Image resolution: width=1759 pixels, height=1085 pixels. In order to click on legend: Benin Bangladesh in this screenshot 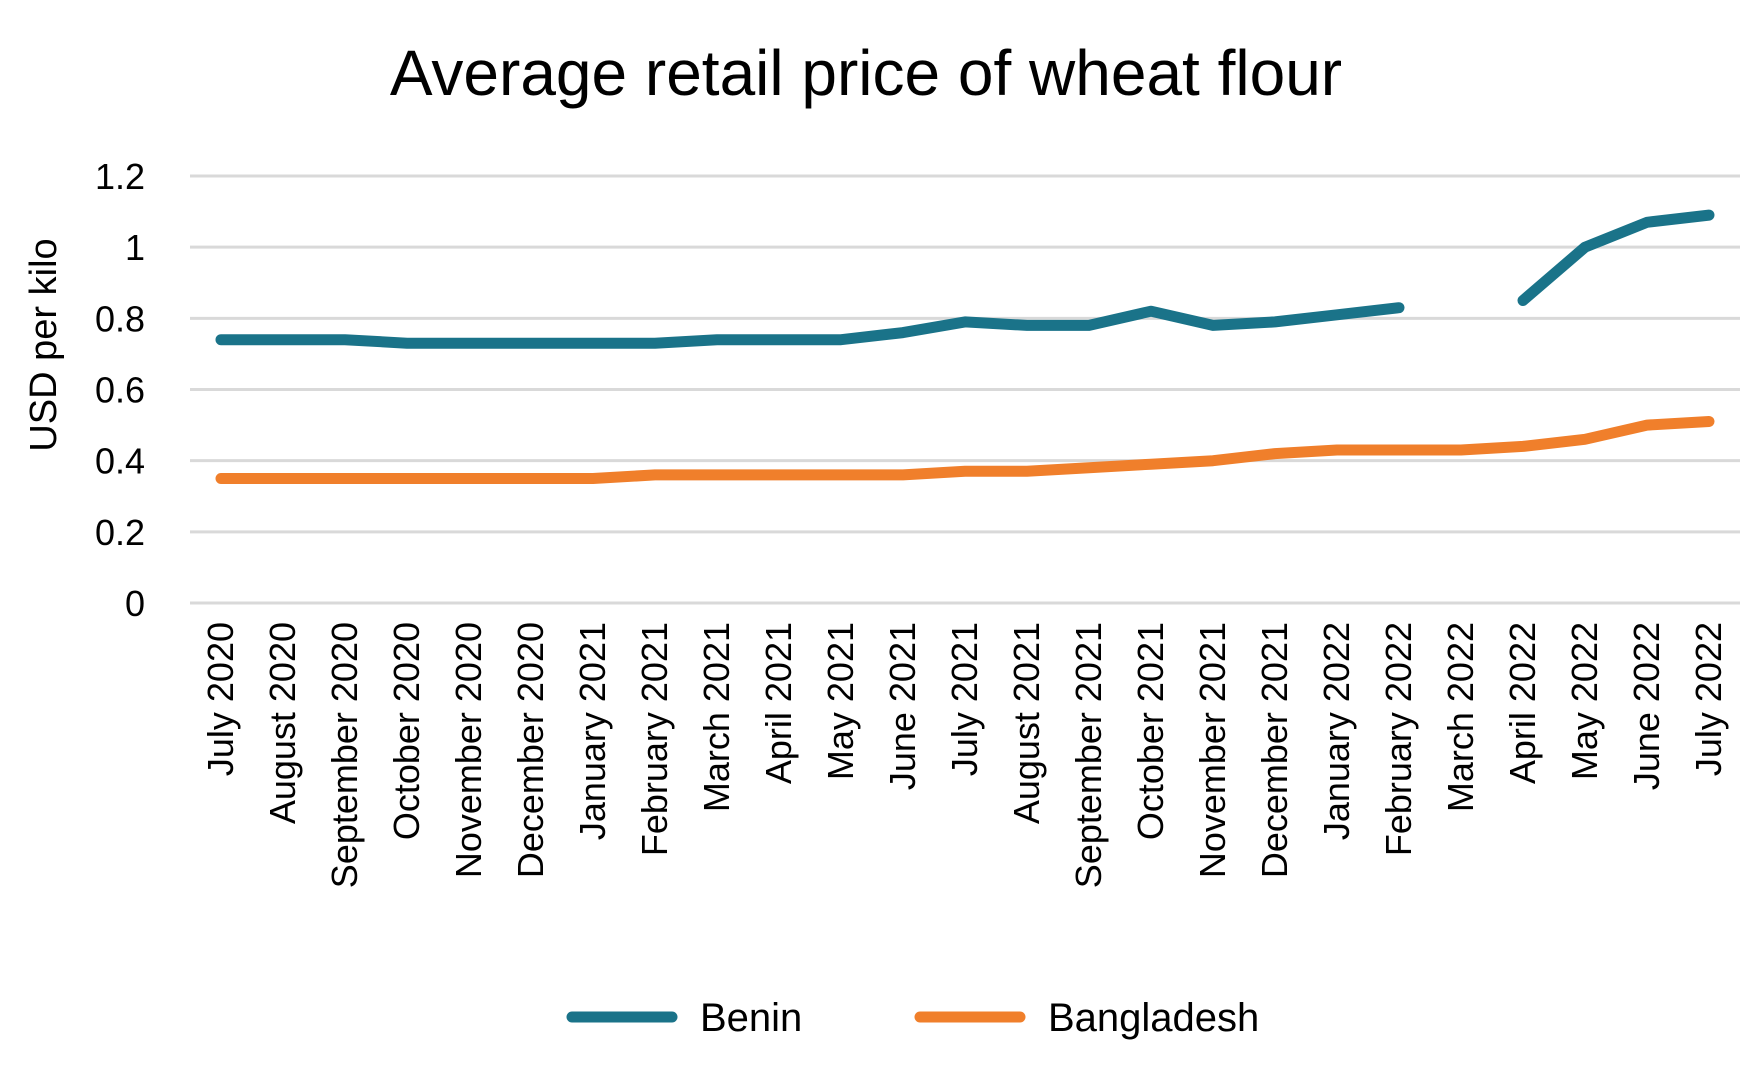, I will do `click(912, 1018)`.